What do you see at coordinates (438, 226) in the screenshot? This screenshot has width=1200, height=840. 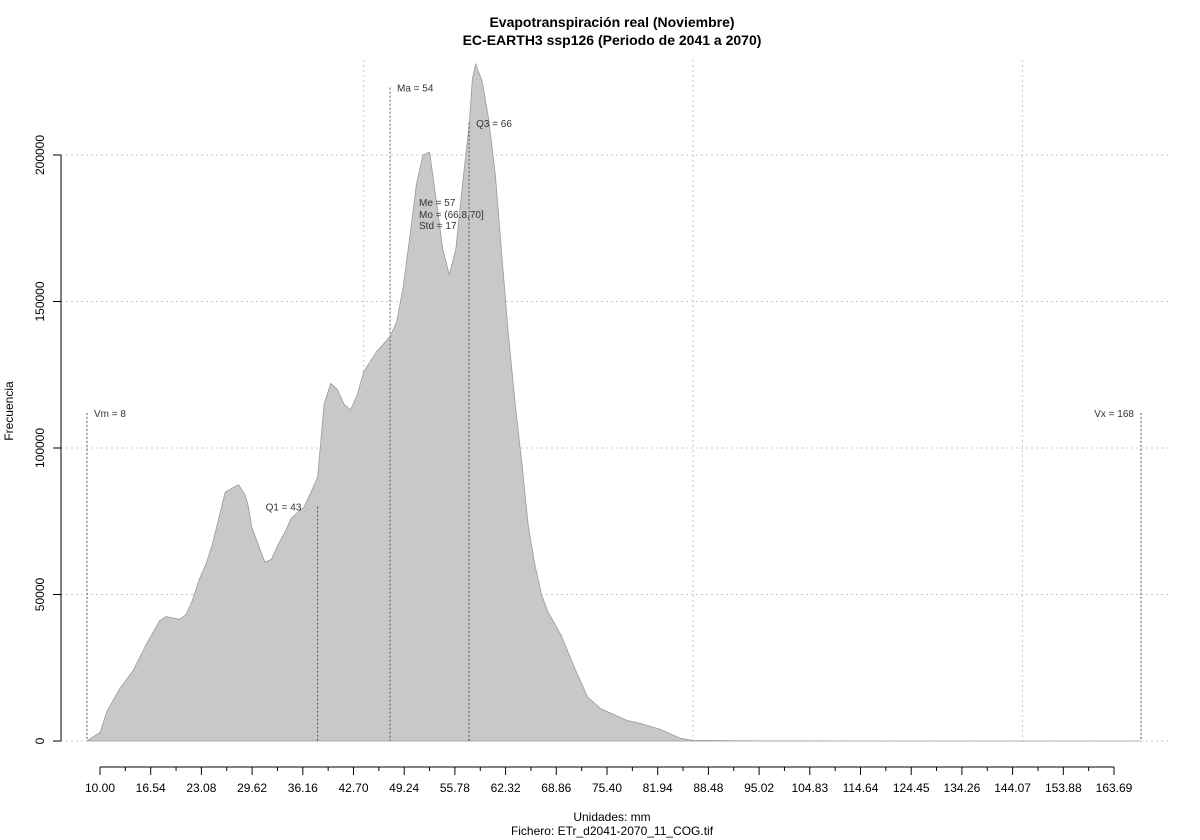 I see `stat-std: Std = 17` at bounding box center [438, 226].